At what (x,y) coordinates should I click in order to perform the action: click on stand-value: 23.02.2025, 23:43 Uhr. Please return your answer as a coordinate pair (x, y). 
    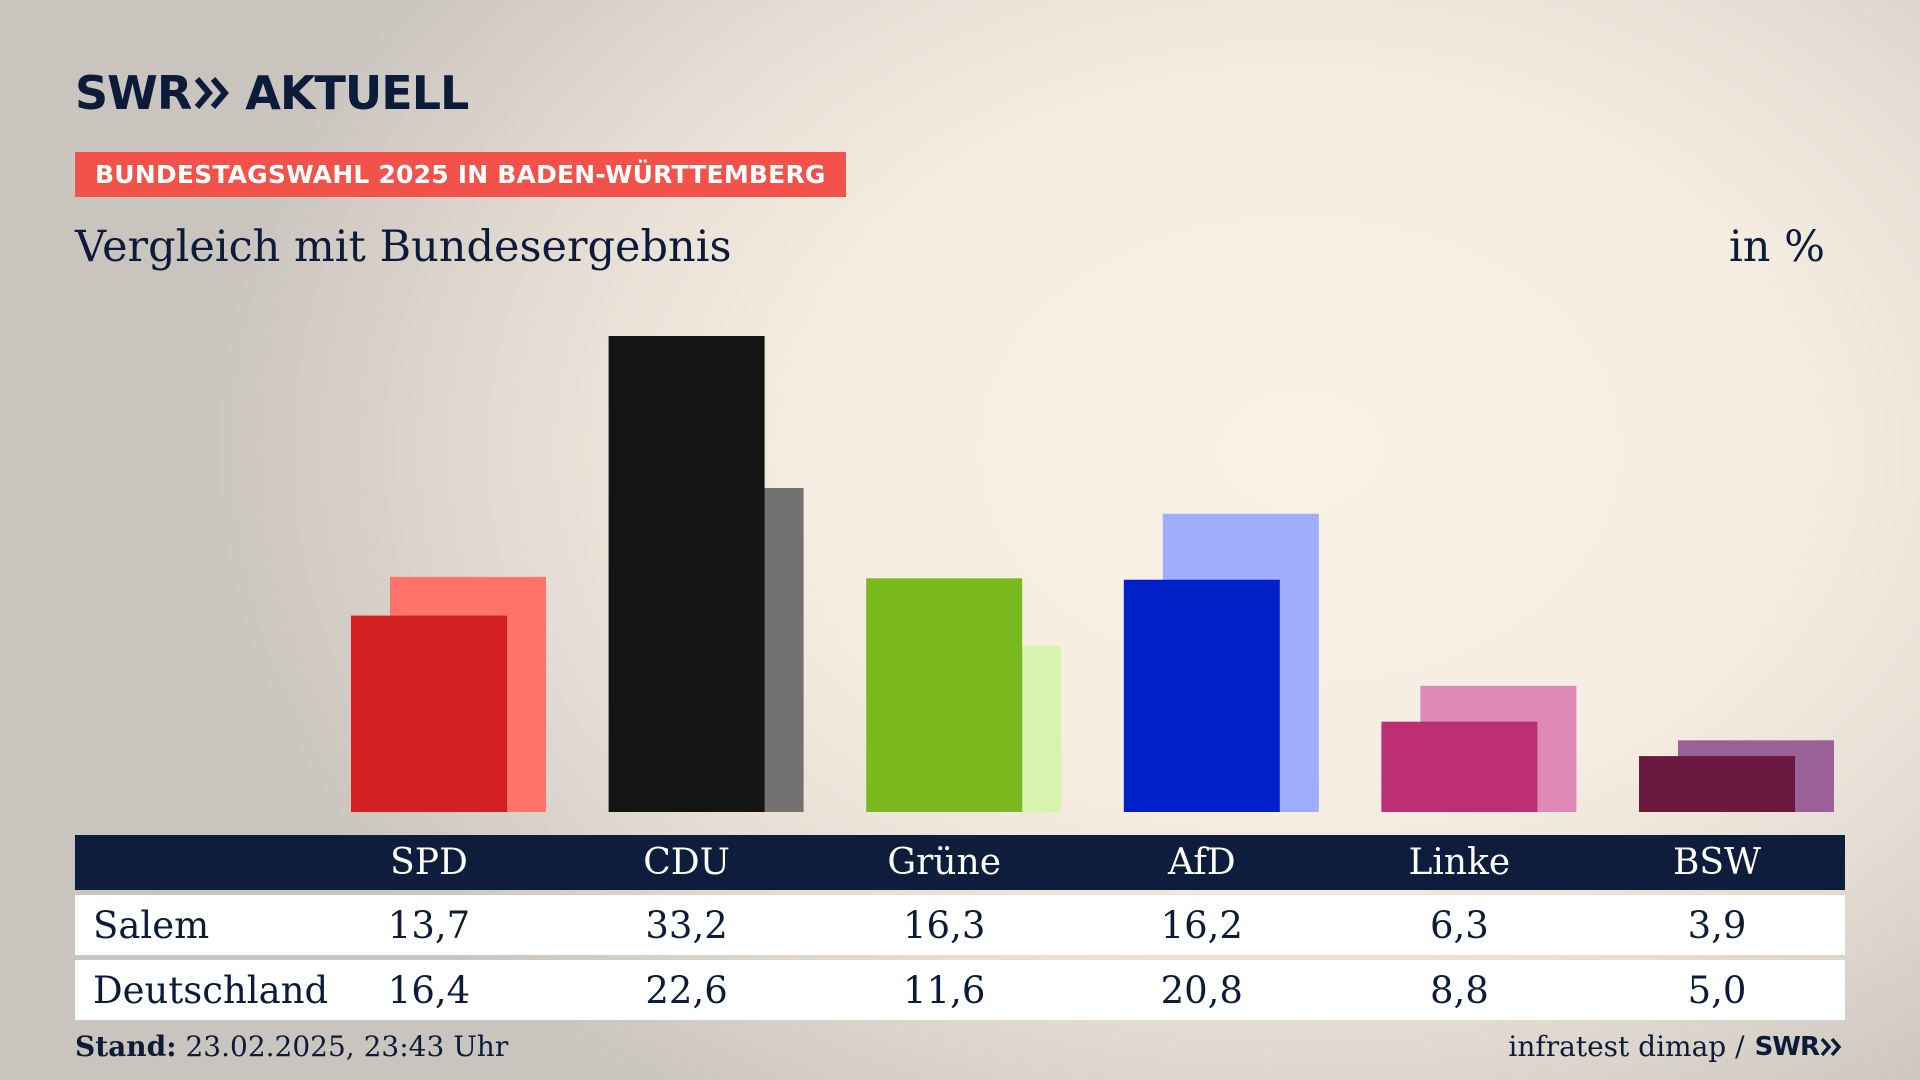
    Looking at the image, I should click on (347, 1046).